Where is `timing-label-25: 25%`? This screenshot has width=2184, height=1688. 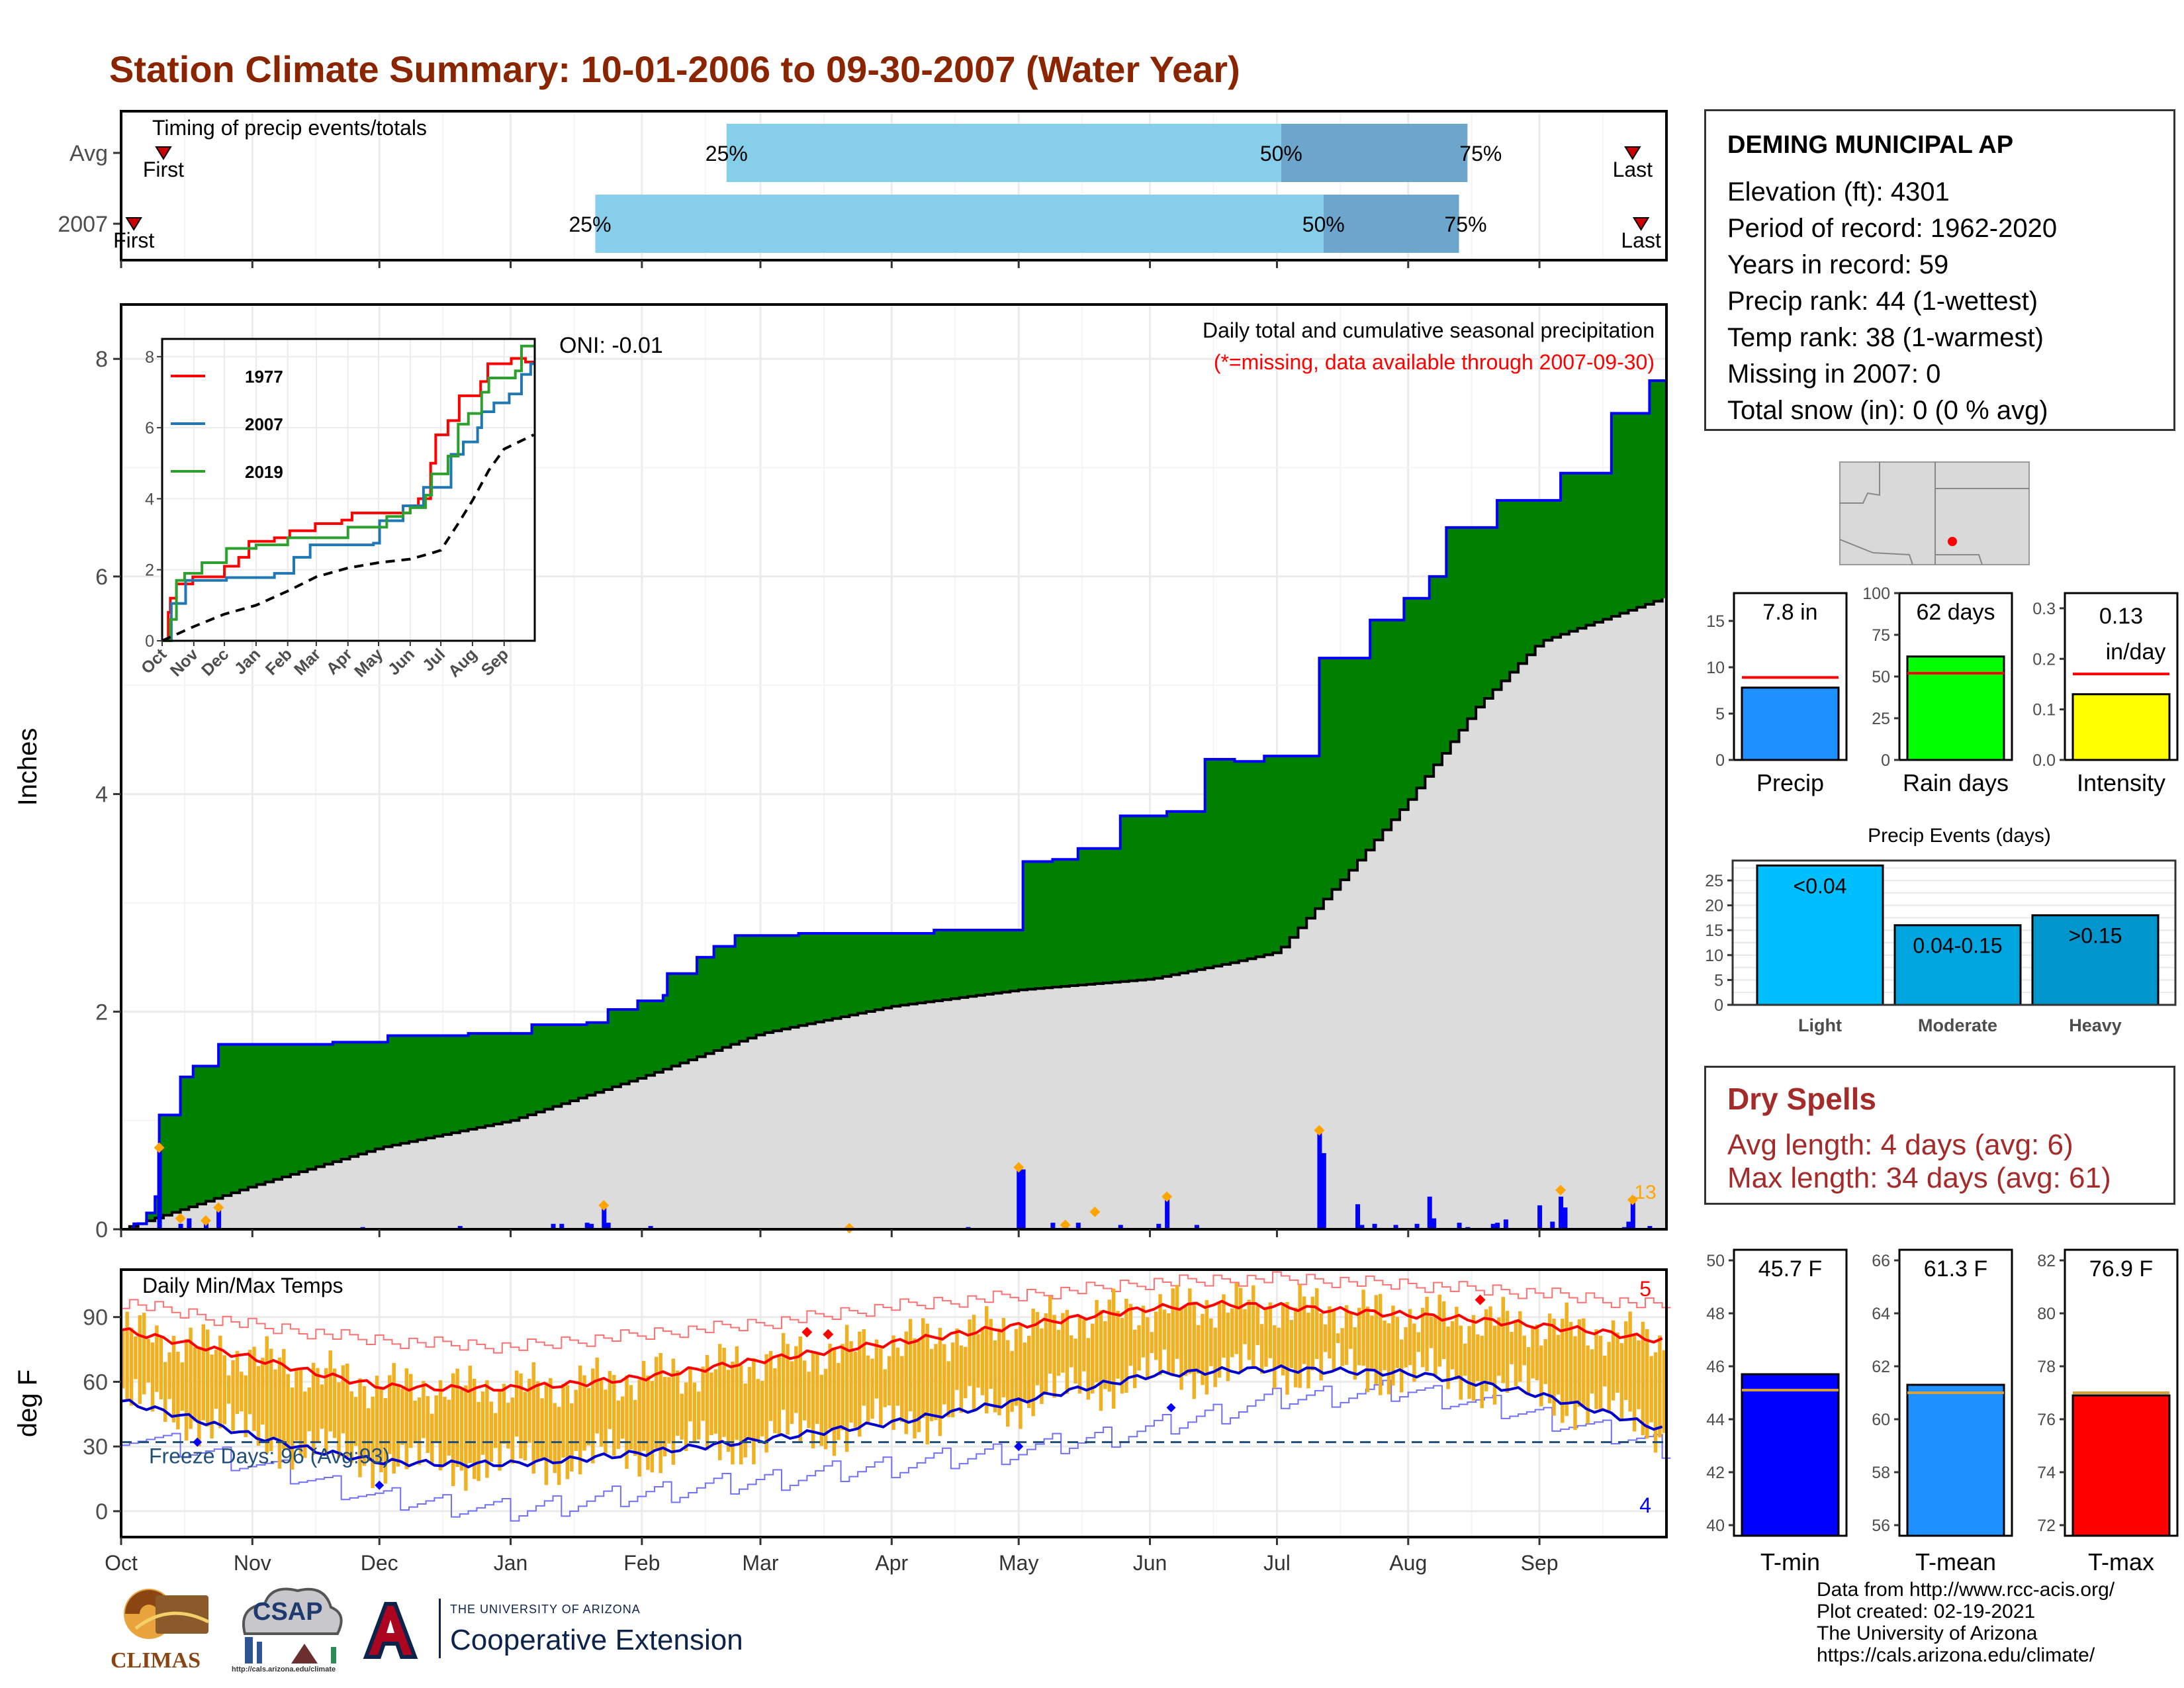 timing-label-25: 25% is located at coordinates (726, 153).